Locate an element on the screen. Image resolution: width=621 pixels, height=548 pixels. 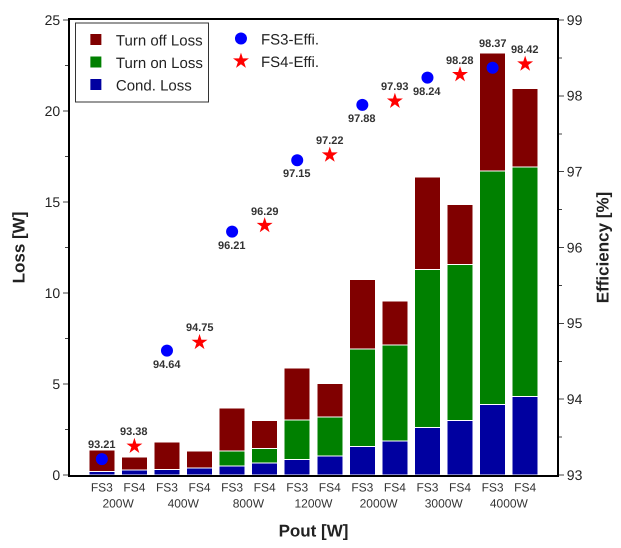
y-tick-label: 0 is located at coordinates (56, 474).